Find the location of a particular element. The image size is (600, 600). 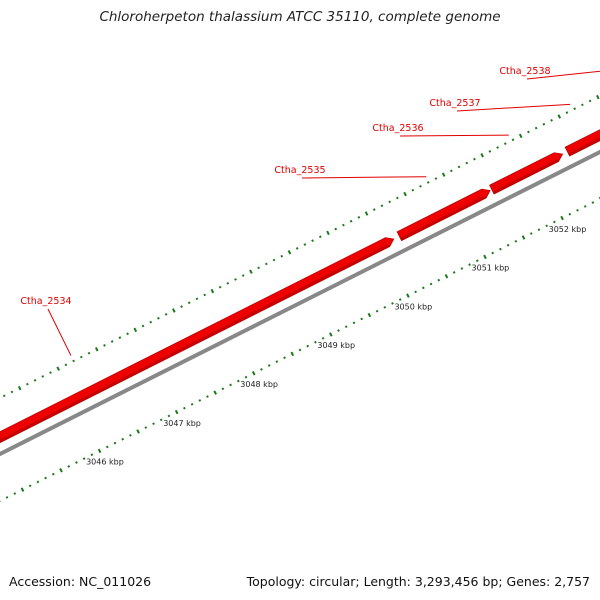

scale-label: 3050 kbp is located at coordinates (413, 306).